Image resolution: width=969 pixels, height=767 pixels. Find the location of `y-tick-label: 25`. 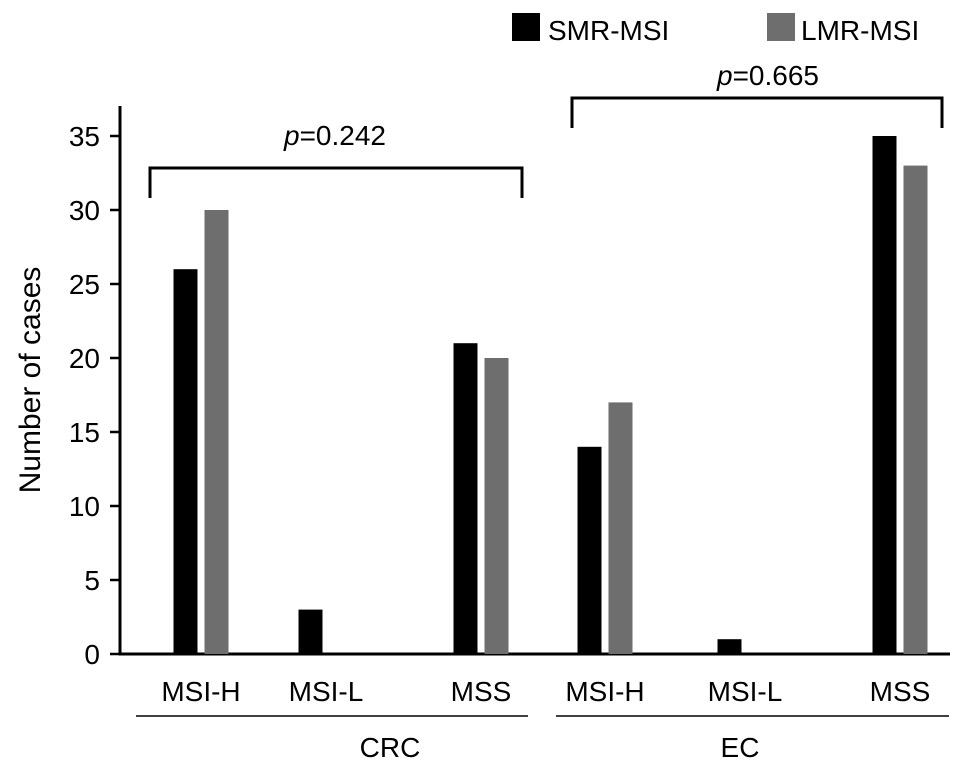

y-tick-label: 25 is located at coordinates (84, 284).